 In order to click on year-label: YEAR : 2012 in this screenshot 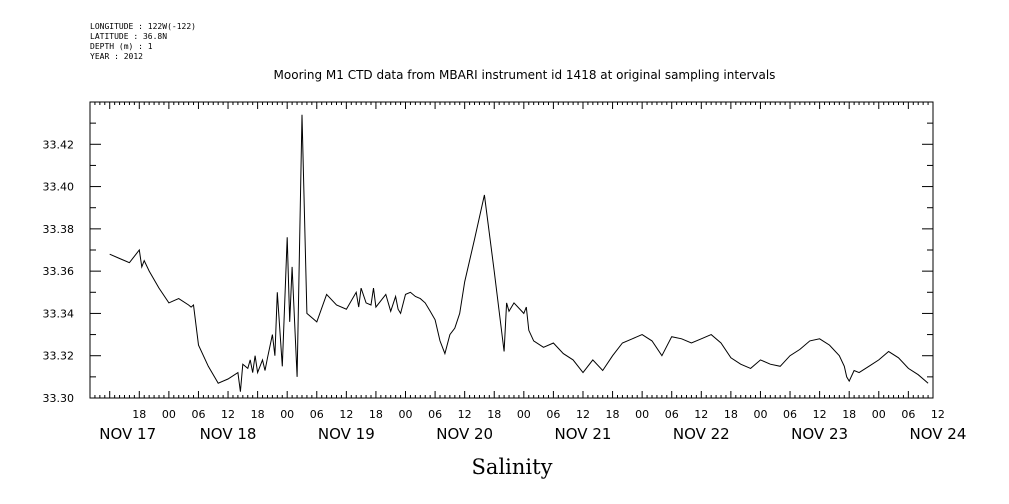, I will do `click(116, 56)`.